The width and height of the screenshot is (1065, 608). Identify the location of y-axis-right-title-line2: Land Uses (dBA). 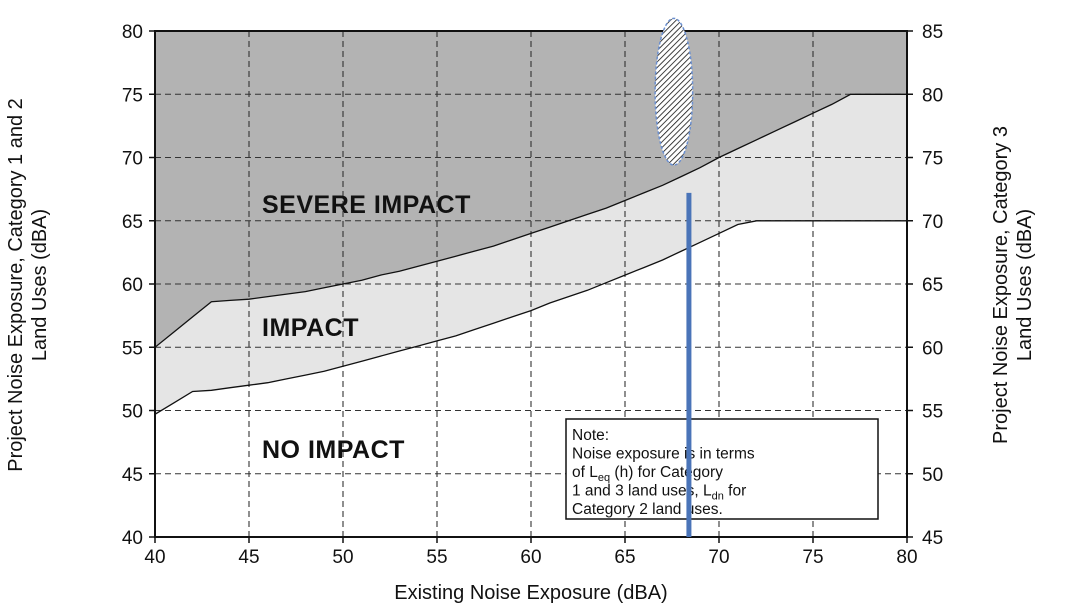
(1025, 285).